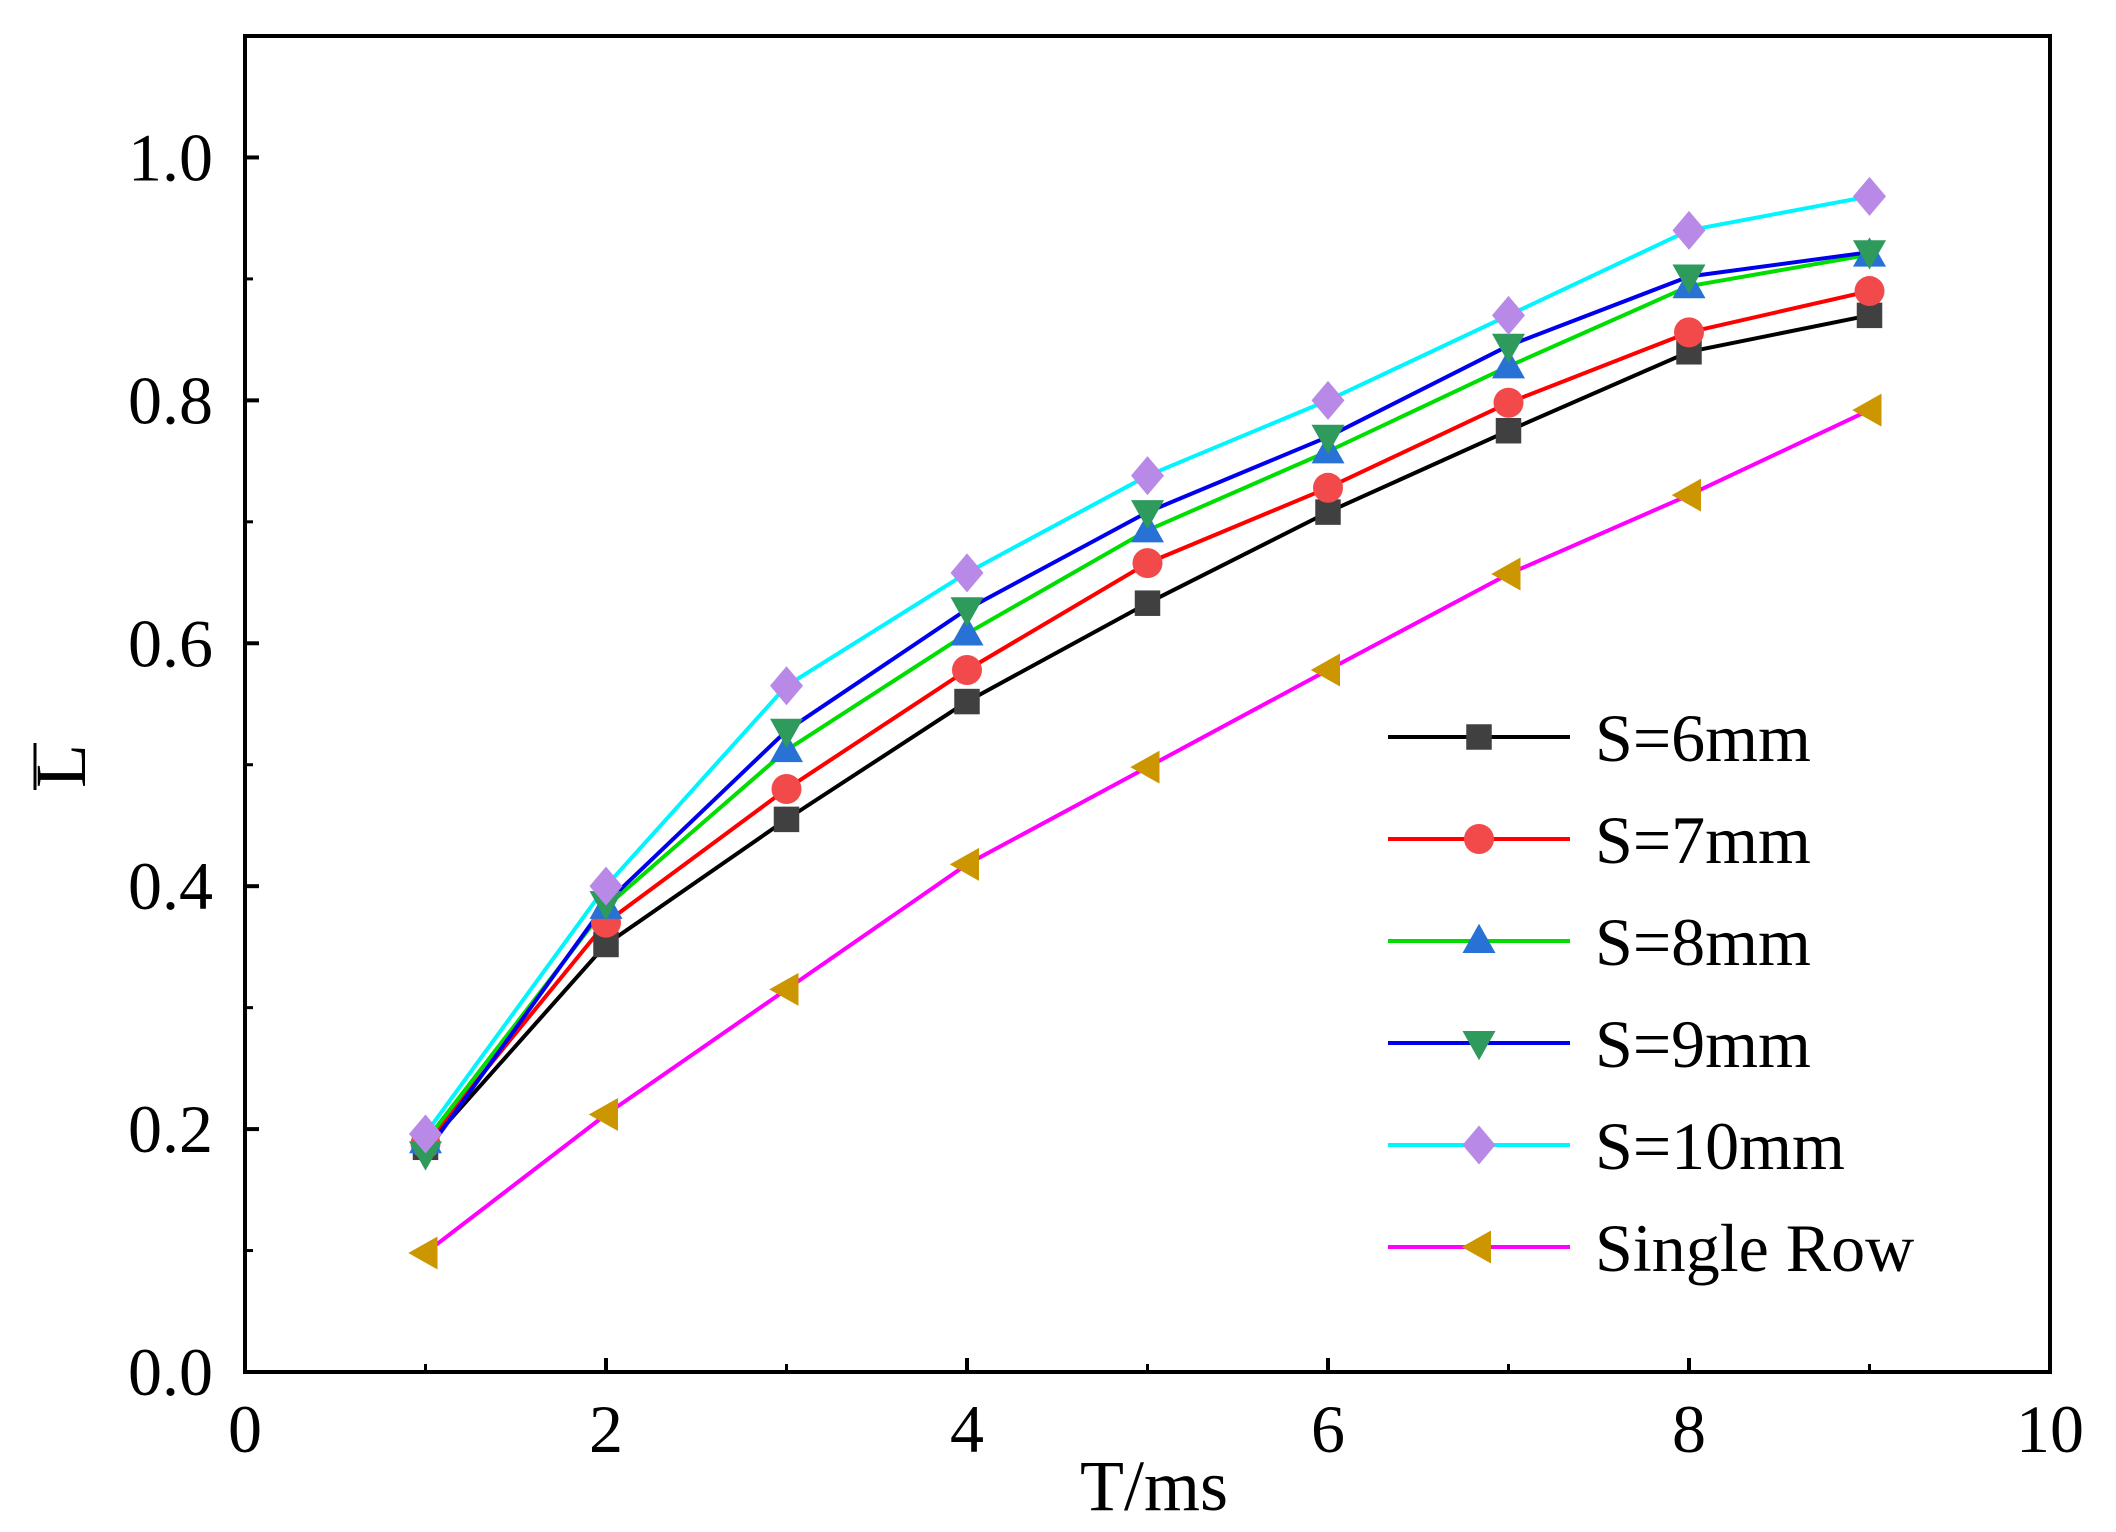 Image resolution: width=2116 pixels, height=1532 pixels. I want to click on data-point-single-row-x3, so click(784, 989).